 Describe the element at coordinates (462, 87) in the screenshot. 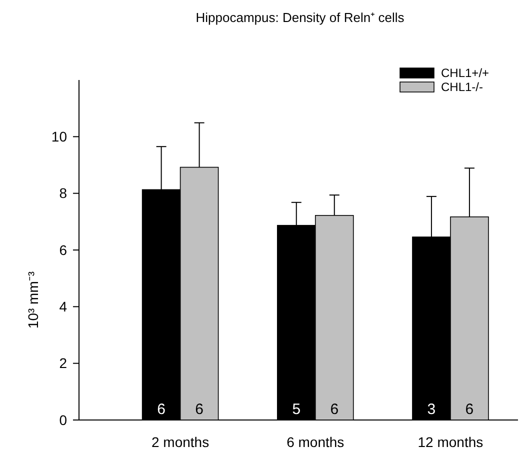

I see `legend-label: CHL1-/-` at that location.